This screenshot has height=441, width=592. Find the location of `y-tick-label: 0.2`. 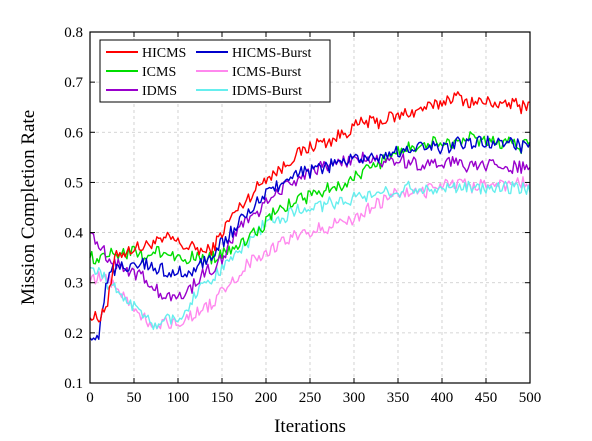

y-tick-label: 0.2 is located at coordinates (73, 334).